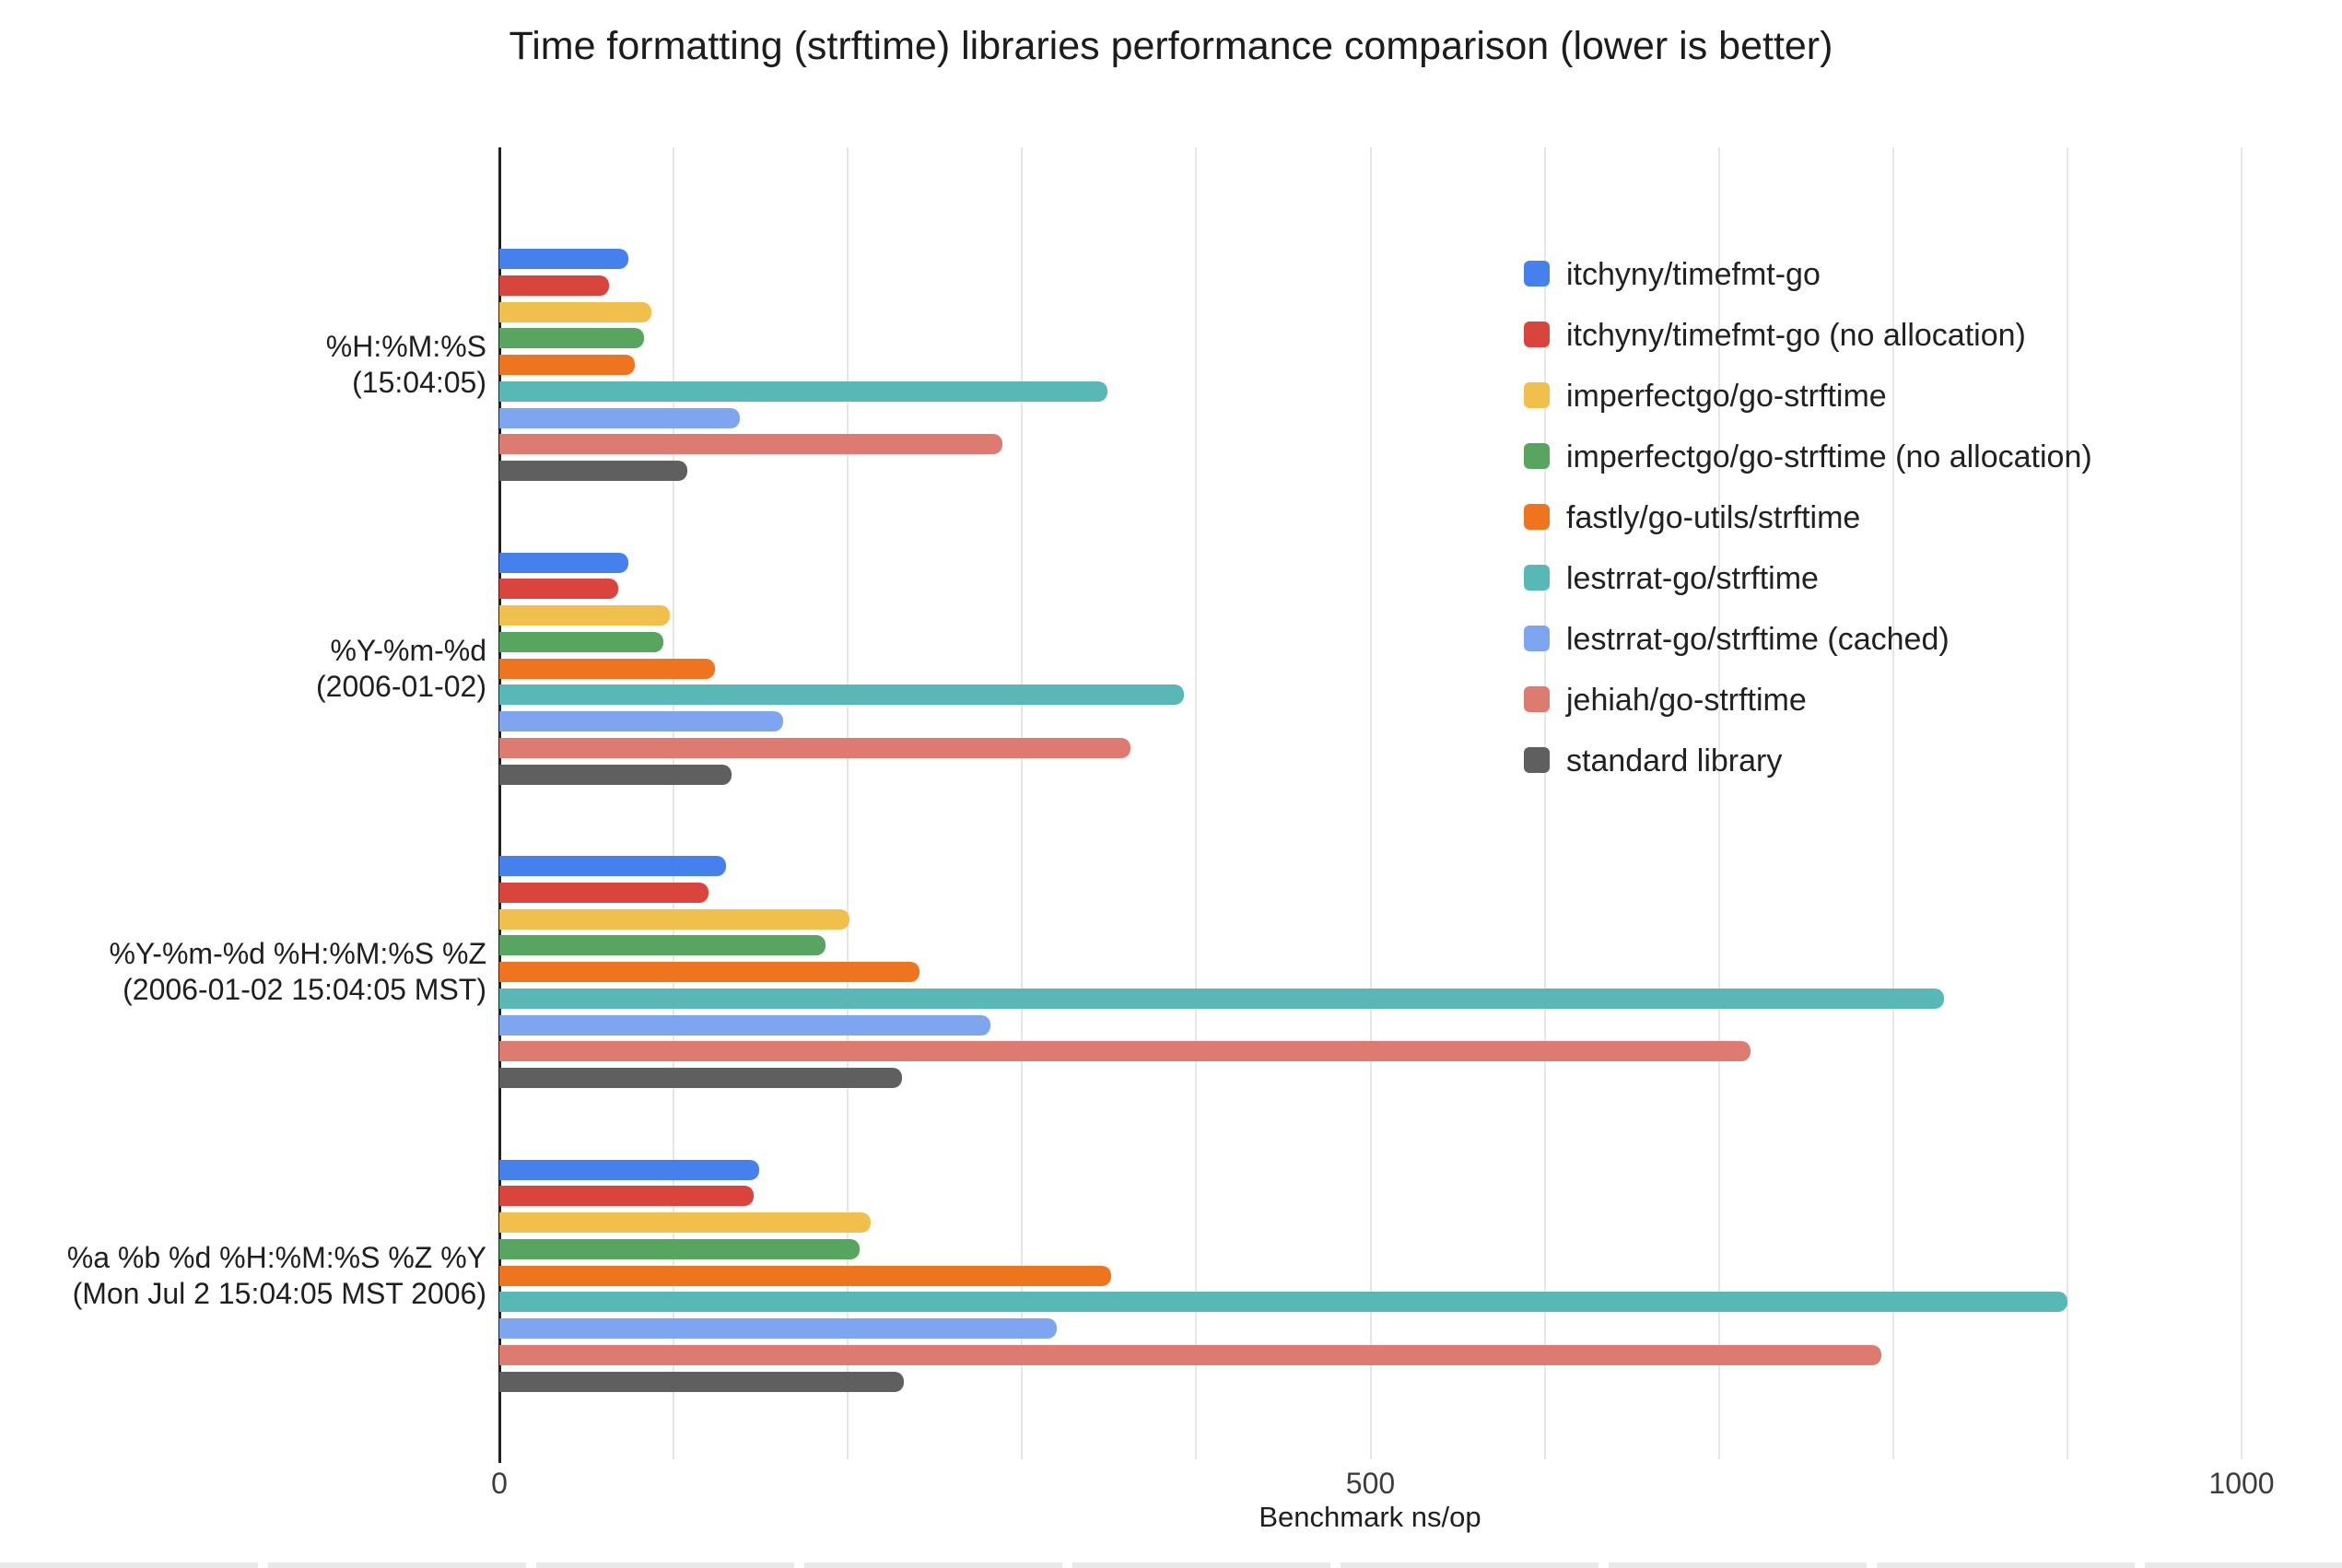  What do you see at coordinates (499, 805) in the screenshot?
I see `y-axis-line` at bounding box center [499, 805].